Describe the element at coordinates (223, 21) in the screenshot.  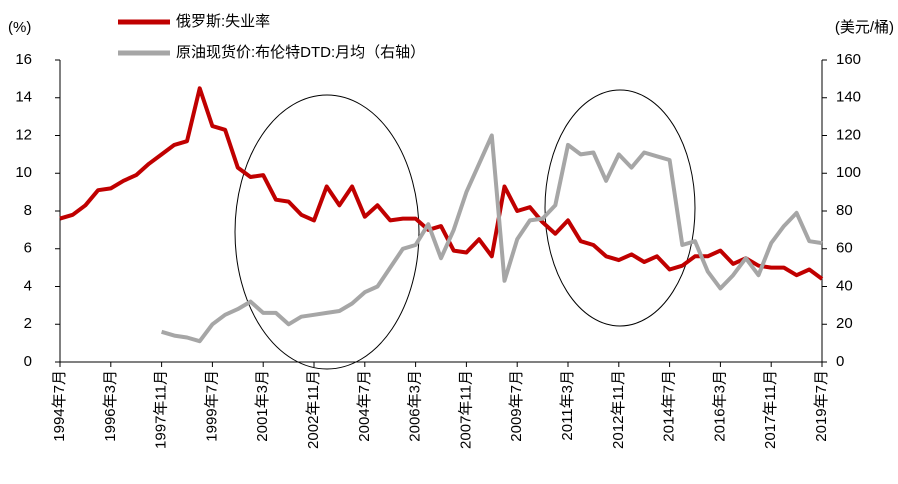
I see `legend-label: 俄罗斯:失业率` at that location.